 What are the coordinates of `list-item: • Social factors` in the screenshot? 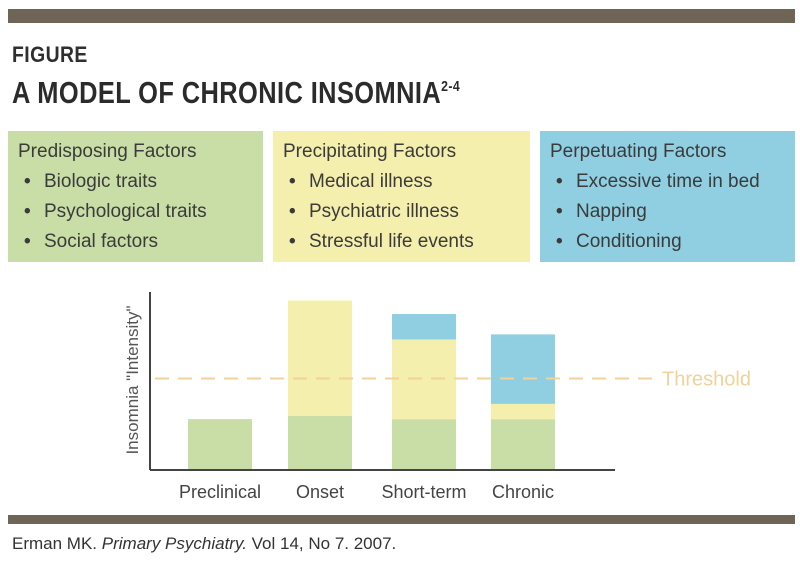 It's located at (140, 242).